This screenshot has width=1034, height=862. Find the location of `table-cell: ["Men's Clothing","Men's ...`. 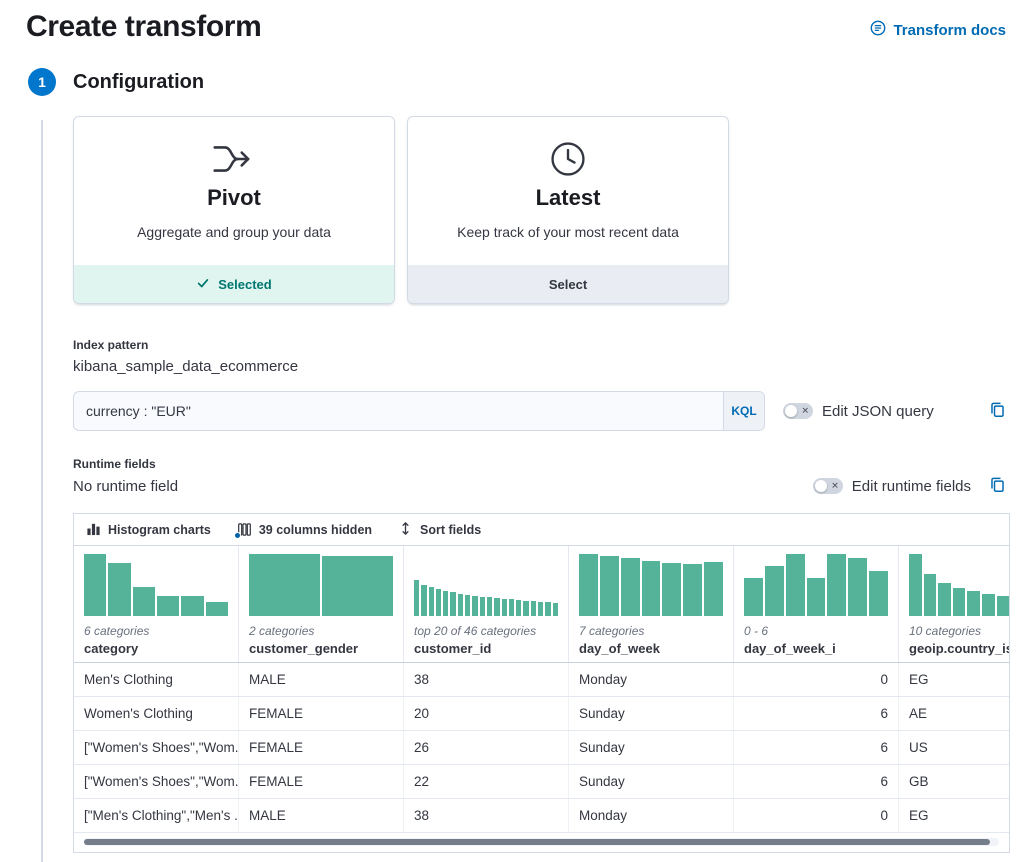

table-cell: ["Men's Clothing","Men's ... is located at coordinates (156, 815).